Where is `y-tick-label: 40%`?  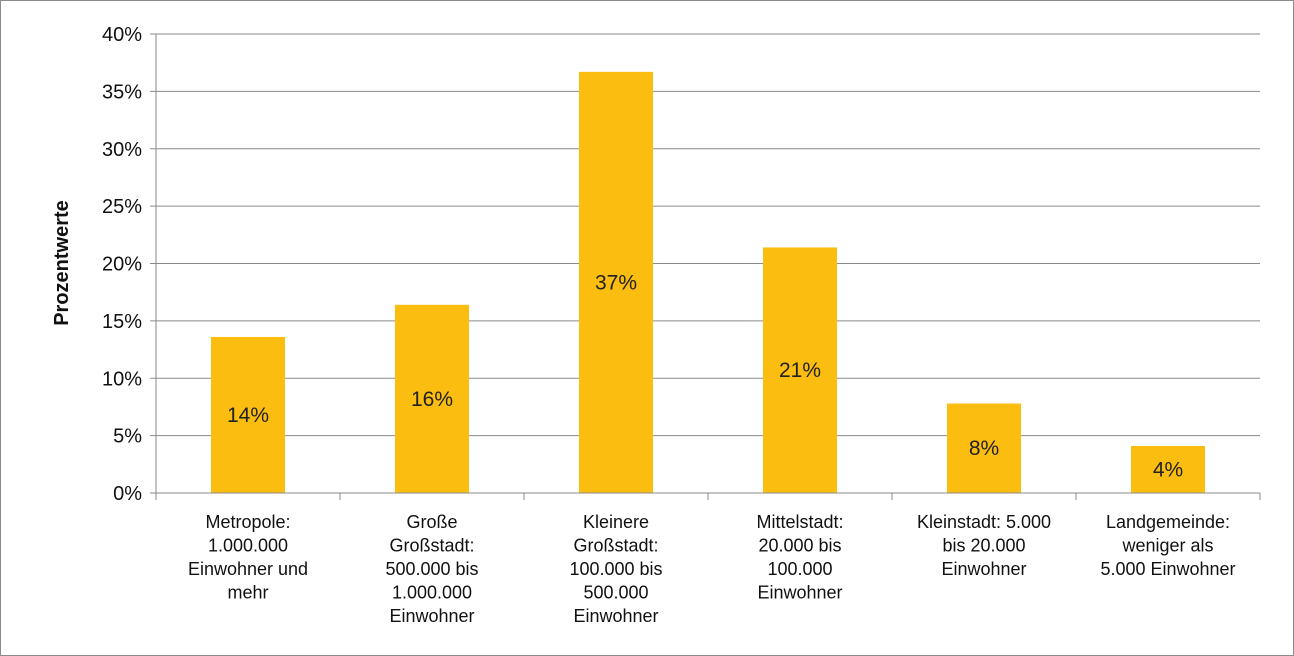 y-tick-label: 40% is located at coordinates (122, 35).